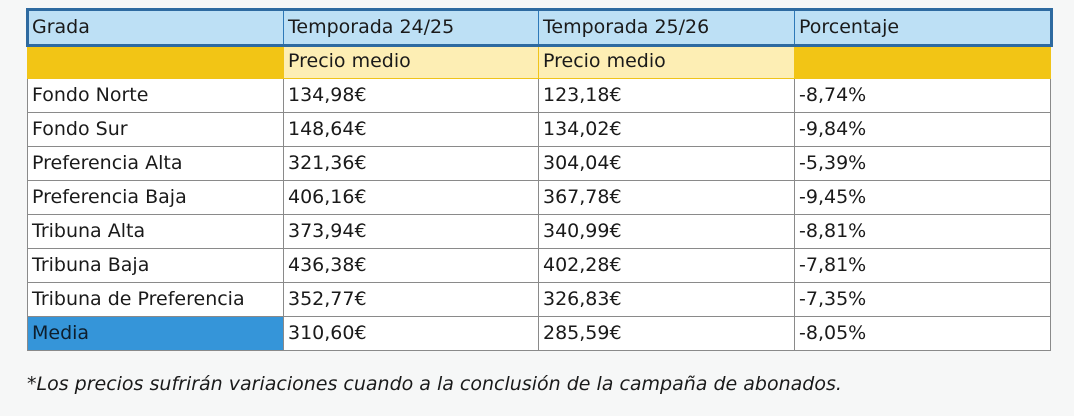 This screenshot has height=416, width=1074. What do you see at coordinates (155, 95) in the screenshot?
I see `cell-grada: Fondo Norte` at bounding box center [155, 95].